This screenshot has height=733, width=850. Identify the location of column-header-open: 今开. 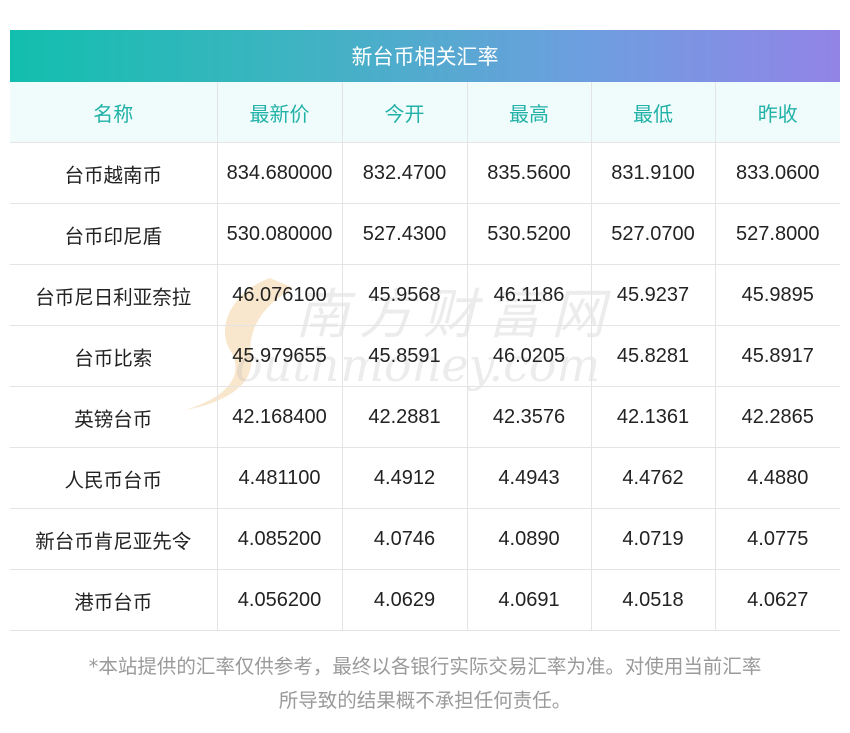
(405, 112).